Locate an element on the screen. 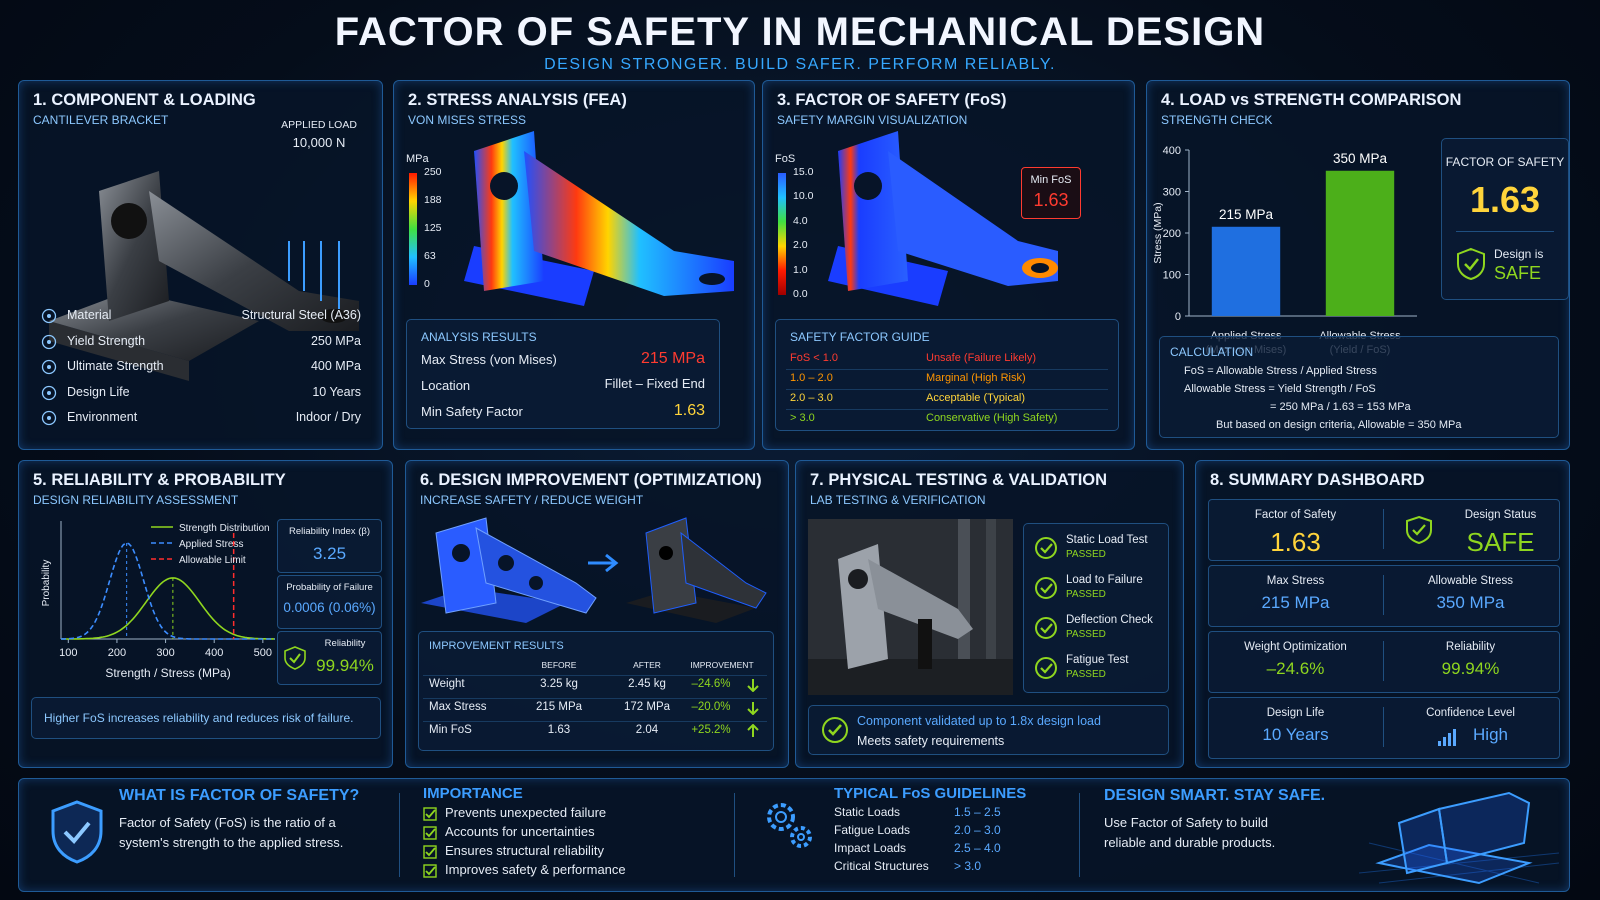  property-value: 10 Years is located at coordinates (336, 391).